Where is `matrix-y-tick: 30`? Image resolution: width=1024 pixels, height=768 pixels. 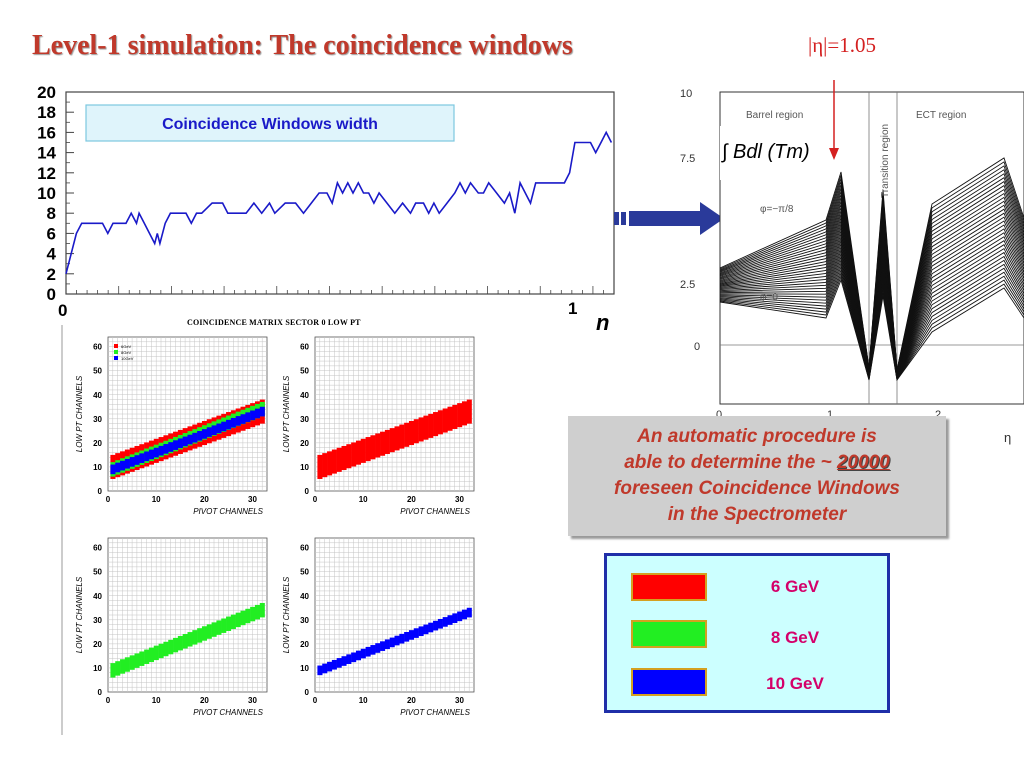
matrix-y-tick: 30 is located at coordinates (304, 419).